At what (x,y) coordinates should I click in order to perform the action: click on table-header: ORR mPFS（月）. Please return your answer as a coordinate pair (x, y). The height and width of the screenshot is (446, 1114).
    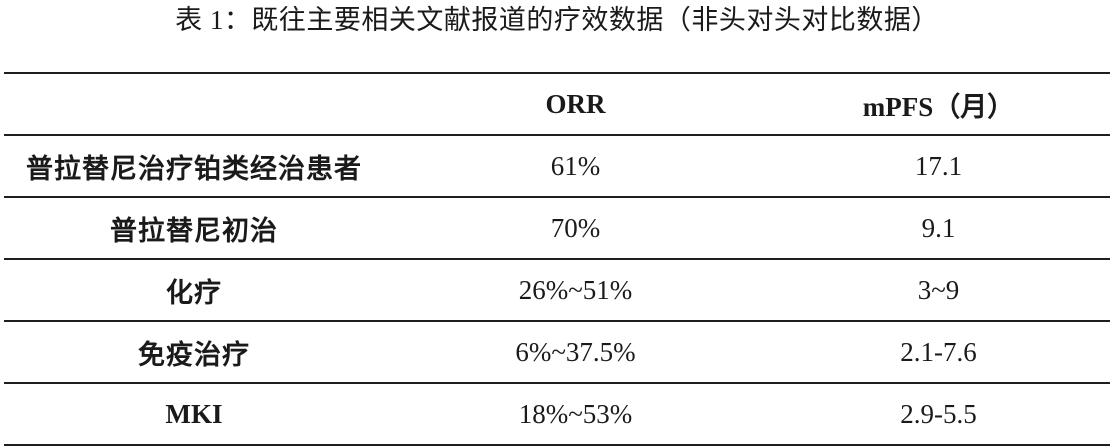
    Looking at the image, I should click on (557, 104).